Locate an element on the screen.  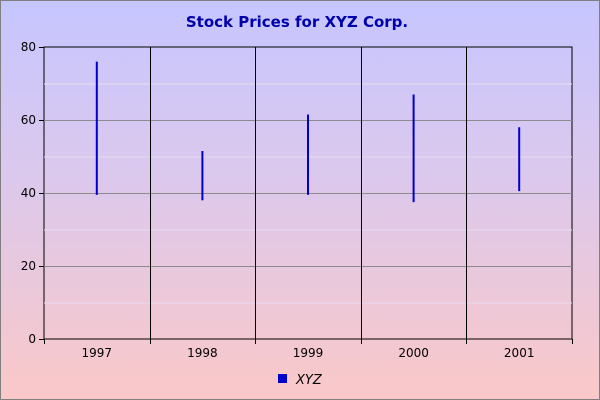
x-axis: 1997 1998 1999 2000 2001 is located at coordinates (308, 349).